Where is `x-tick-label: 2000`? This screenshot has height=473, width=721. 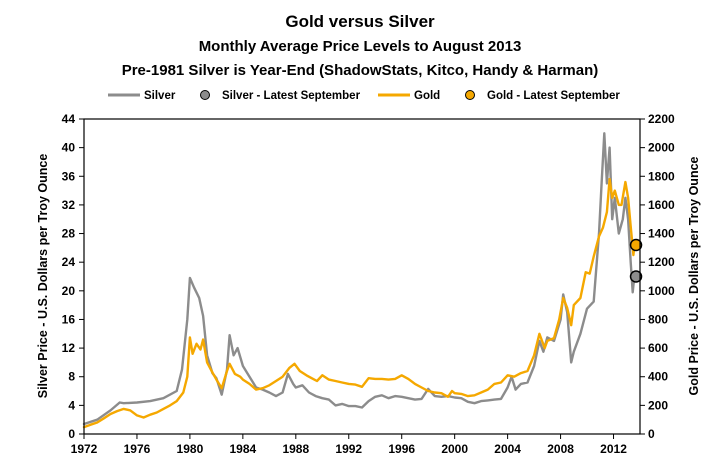
x-tick-label: 2000 is located at coordinates (454, 449).